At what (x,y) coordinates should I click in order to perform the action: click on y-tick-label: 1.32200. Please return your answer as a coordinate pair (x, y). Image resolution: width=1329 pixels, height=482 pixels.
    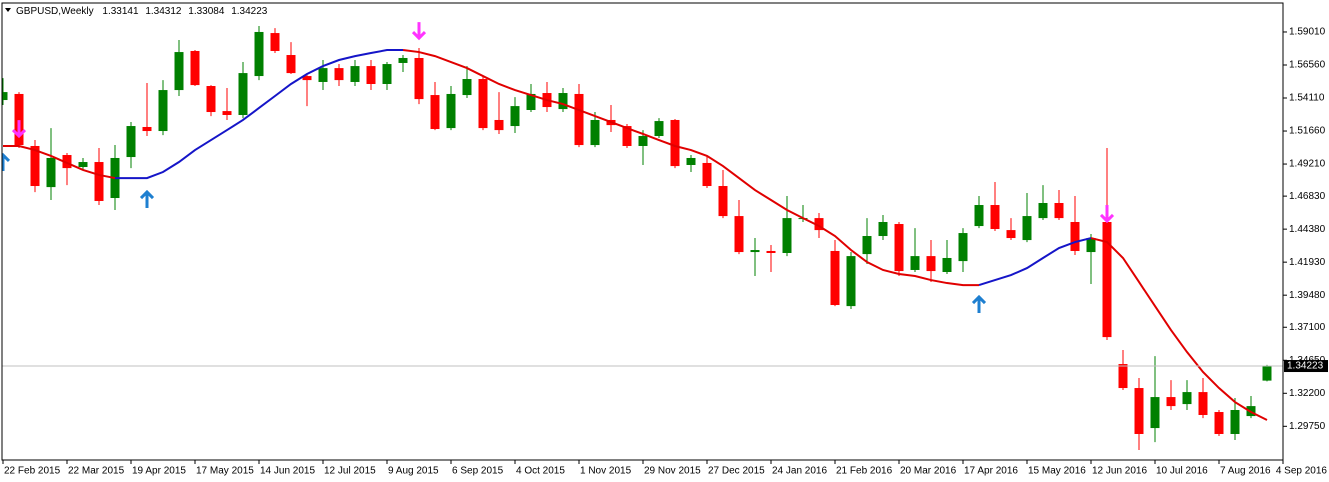
    Looking at the image, I should click on (1307, 393).